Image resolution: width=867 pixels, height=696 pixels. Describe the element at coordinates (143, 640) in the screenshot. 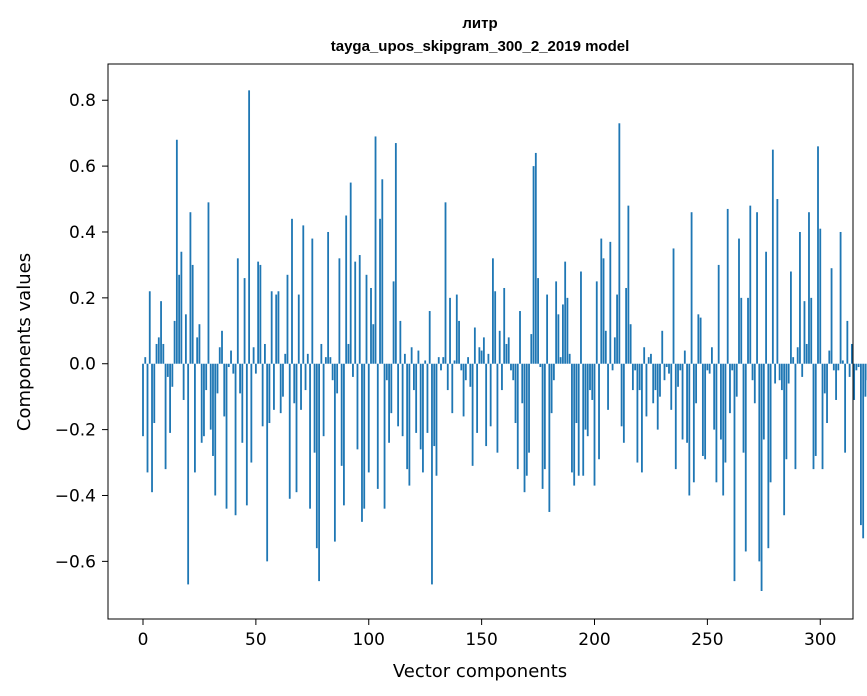

I see `x-tick-label: 0` at that location.